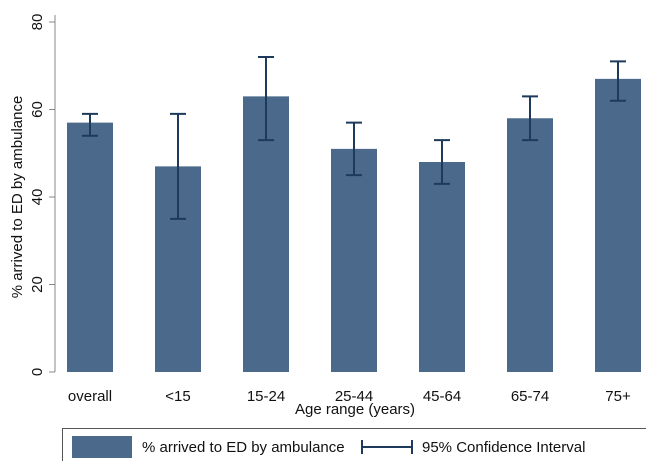  I want to click on x-tick-label: <15, so click(177, 396).